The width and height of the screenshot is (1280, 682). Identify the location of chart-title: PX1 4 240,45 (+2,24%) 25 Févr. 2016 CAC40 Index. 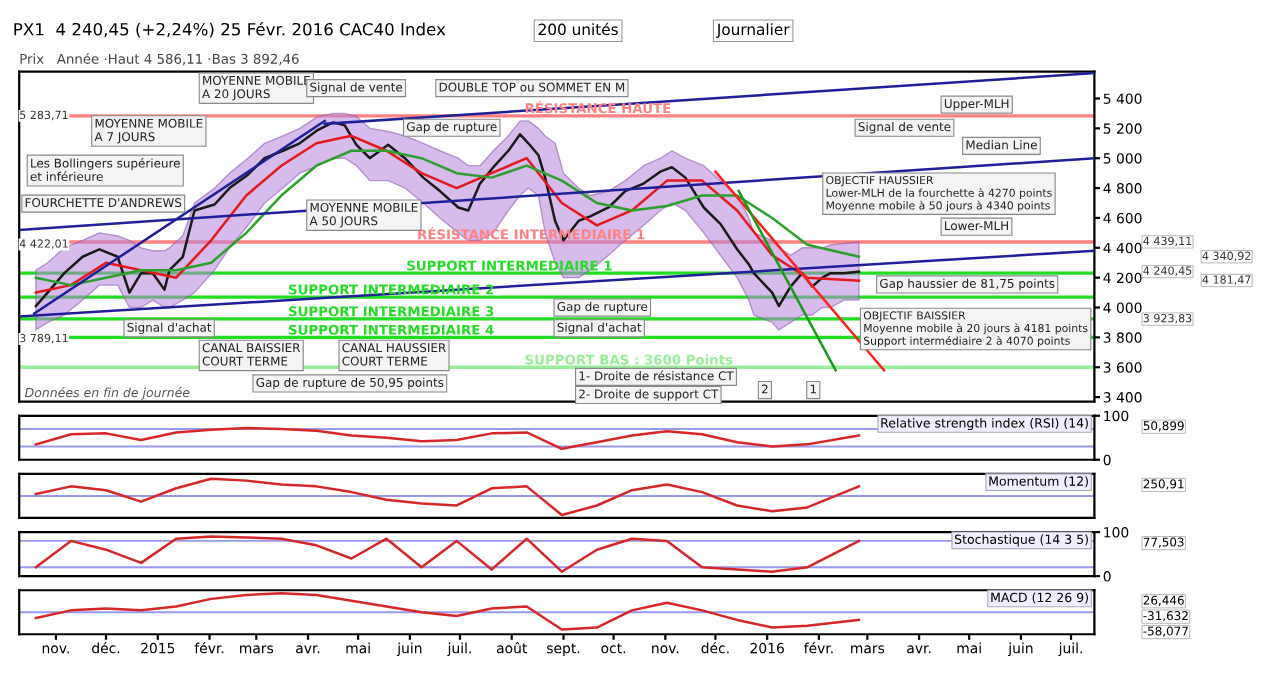
(230, 29).